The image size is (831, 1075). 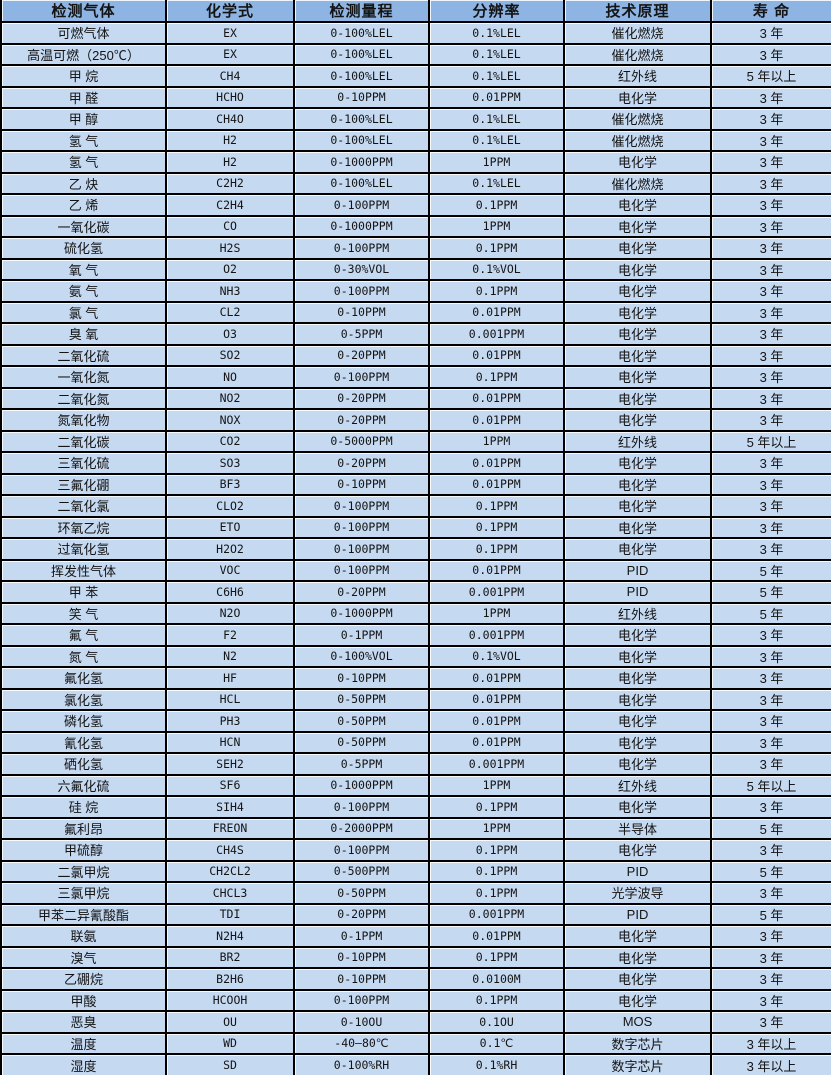 What do you see at coordinates (415, 33) in the screenshot?
I see `table-row: 可燃气体 EX 0-100%LEL 0.1%LEL 催化燃烧 3 年` at bounding box center [415, 33].